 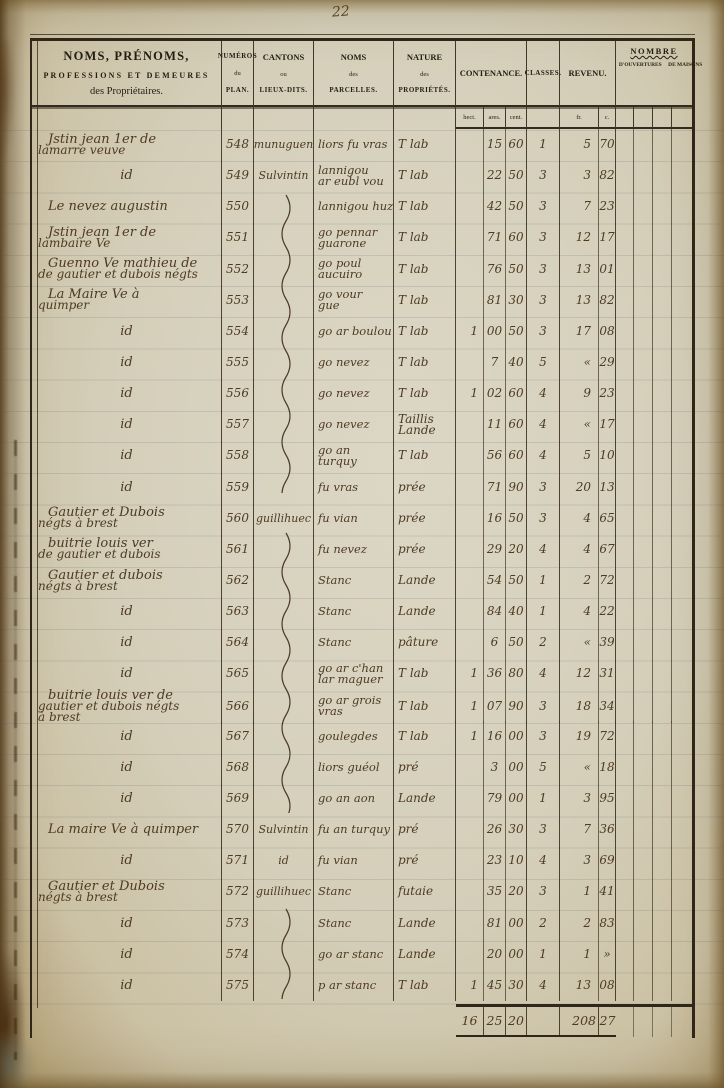 What do you see at coordinates (425, 861) in the screenshot?
I see `cell-nature: pré` at bounding box center [425, 861].